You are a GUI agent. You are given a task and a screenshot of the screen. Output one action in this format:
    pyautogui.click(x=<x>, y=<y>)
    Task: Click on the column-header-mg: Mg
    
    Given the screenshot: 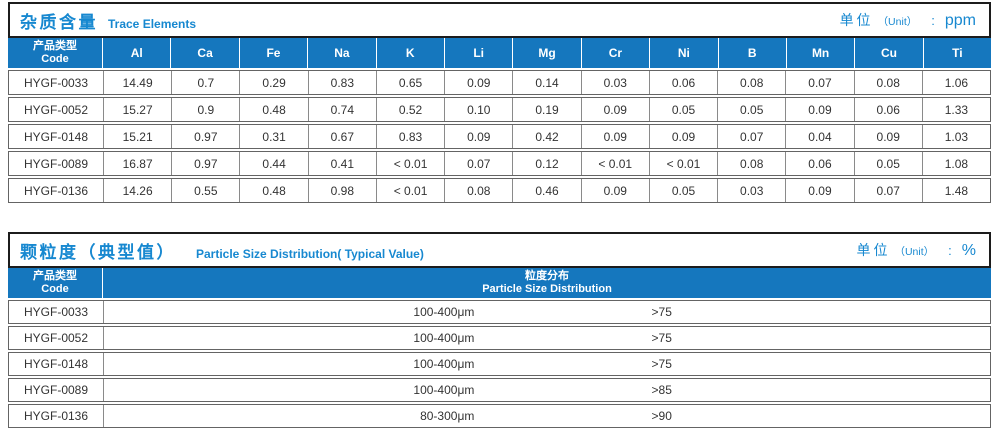 What is the action you would take?
    pyautogui.click(x=546, y=53)
    